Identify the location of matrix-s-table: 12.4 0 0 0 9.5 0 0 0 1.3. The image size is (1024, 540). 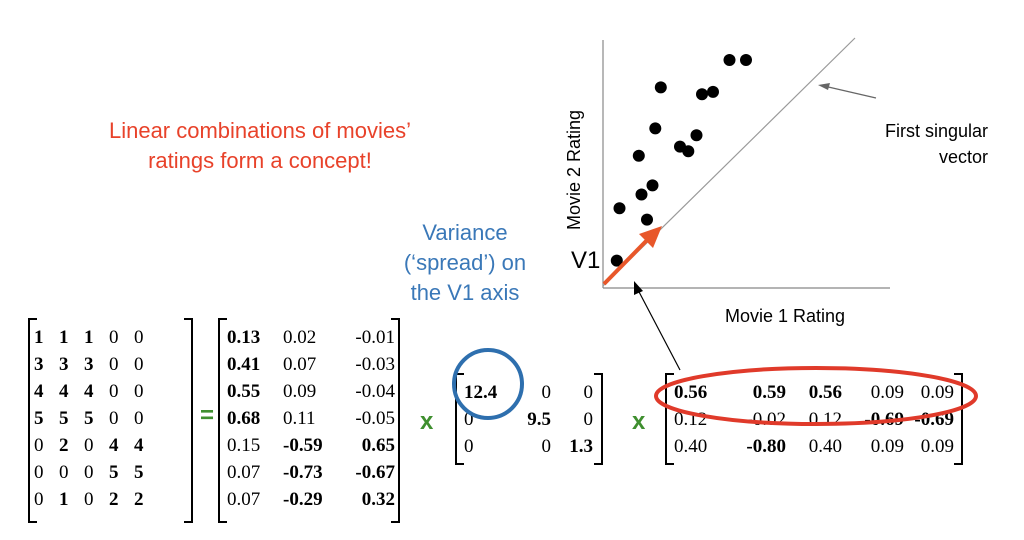
(528, 419).